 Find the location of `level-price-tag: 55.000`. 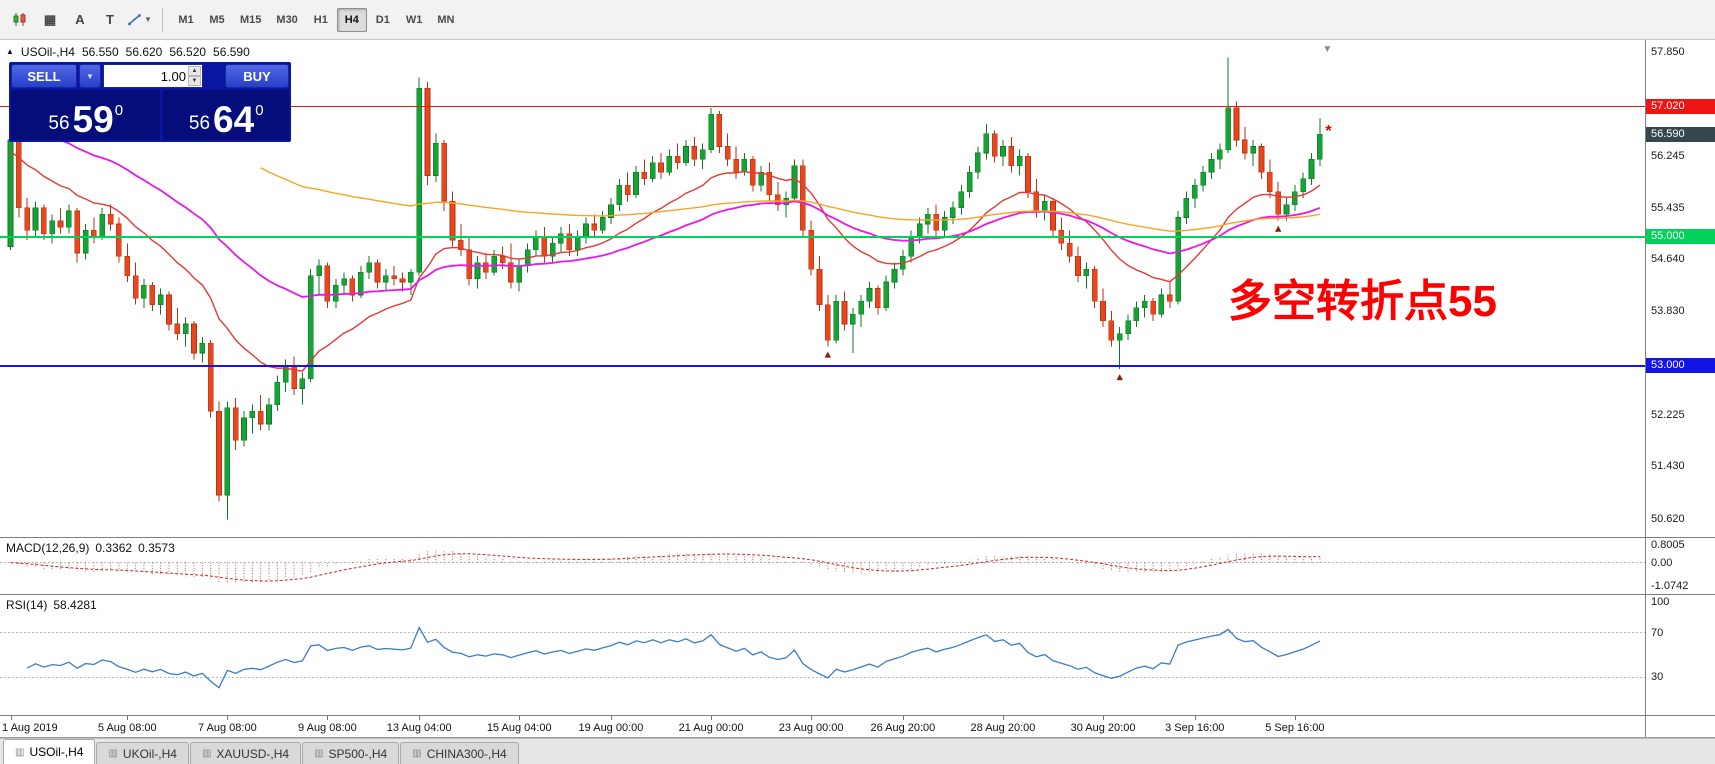

level-price-tag: 55.000 is located at coordinates (1680, 237).